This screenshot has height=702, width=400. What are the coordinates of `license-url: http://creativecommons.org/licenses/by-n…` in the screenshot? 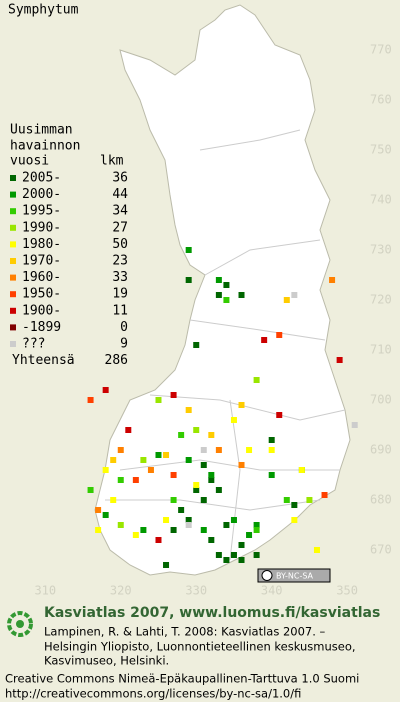 It's located at (153, 694).